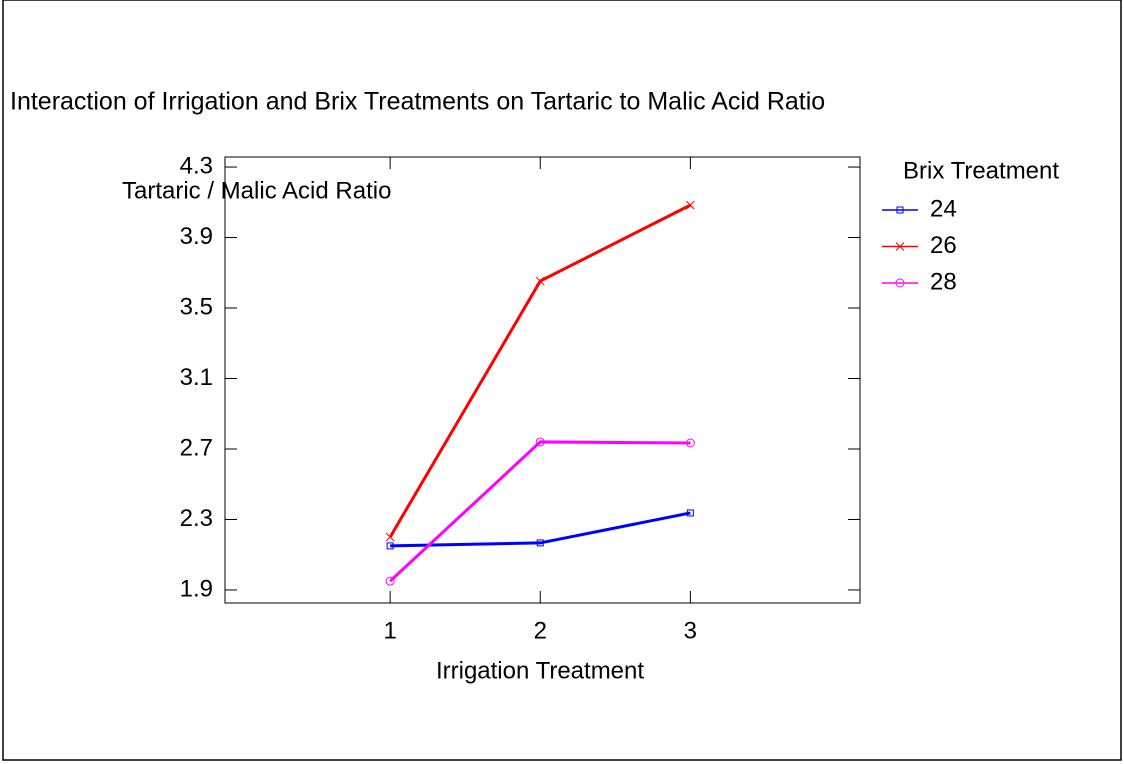 Image resolution: width=1124 pixels, height=764 pixels. Describe the element at coordinates (690, 630) in the screenshot. I see `x-tick-label: 3` at that location.